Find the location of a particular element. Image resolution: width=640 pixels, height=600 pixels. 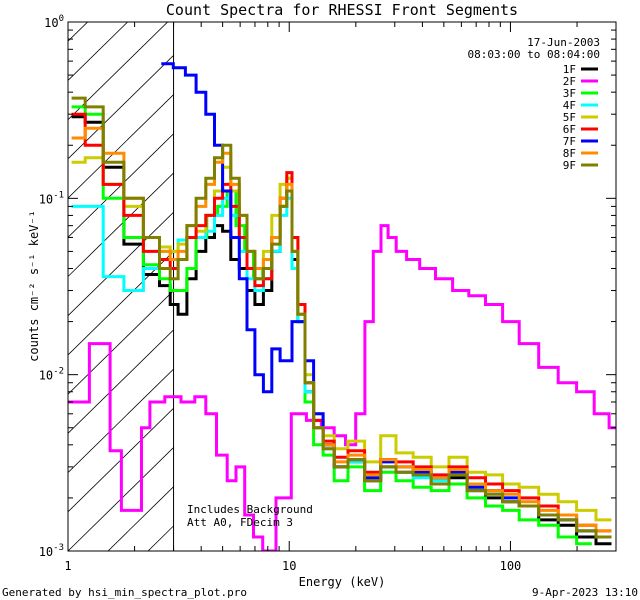

x-axis-label: Energy (keV) is located at coordinates (342, 582).